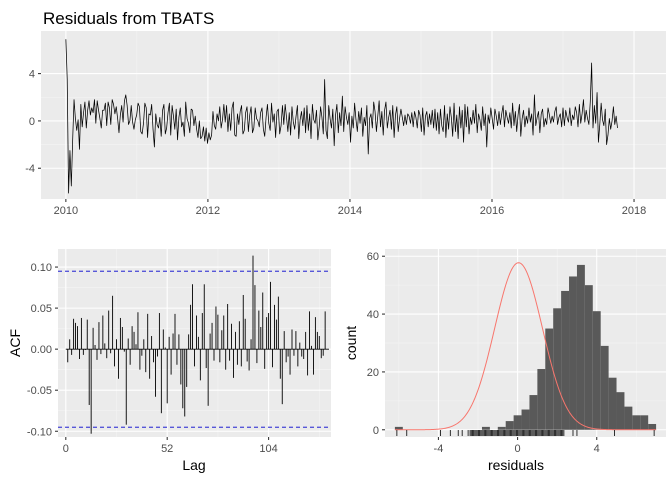 This screenshot has height=480, width=672. What do you see at coordinates (439, 449) in the screenshot?
I see `x-tick-label: -4` at bounding box center [439, 449].